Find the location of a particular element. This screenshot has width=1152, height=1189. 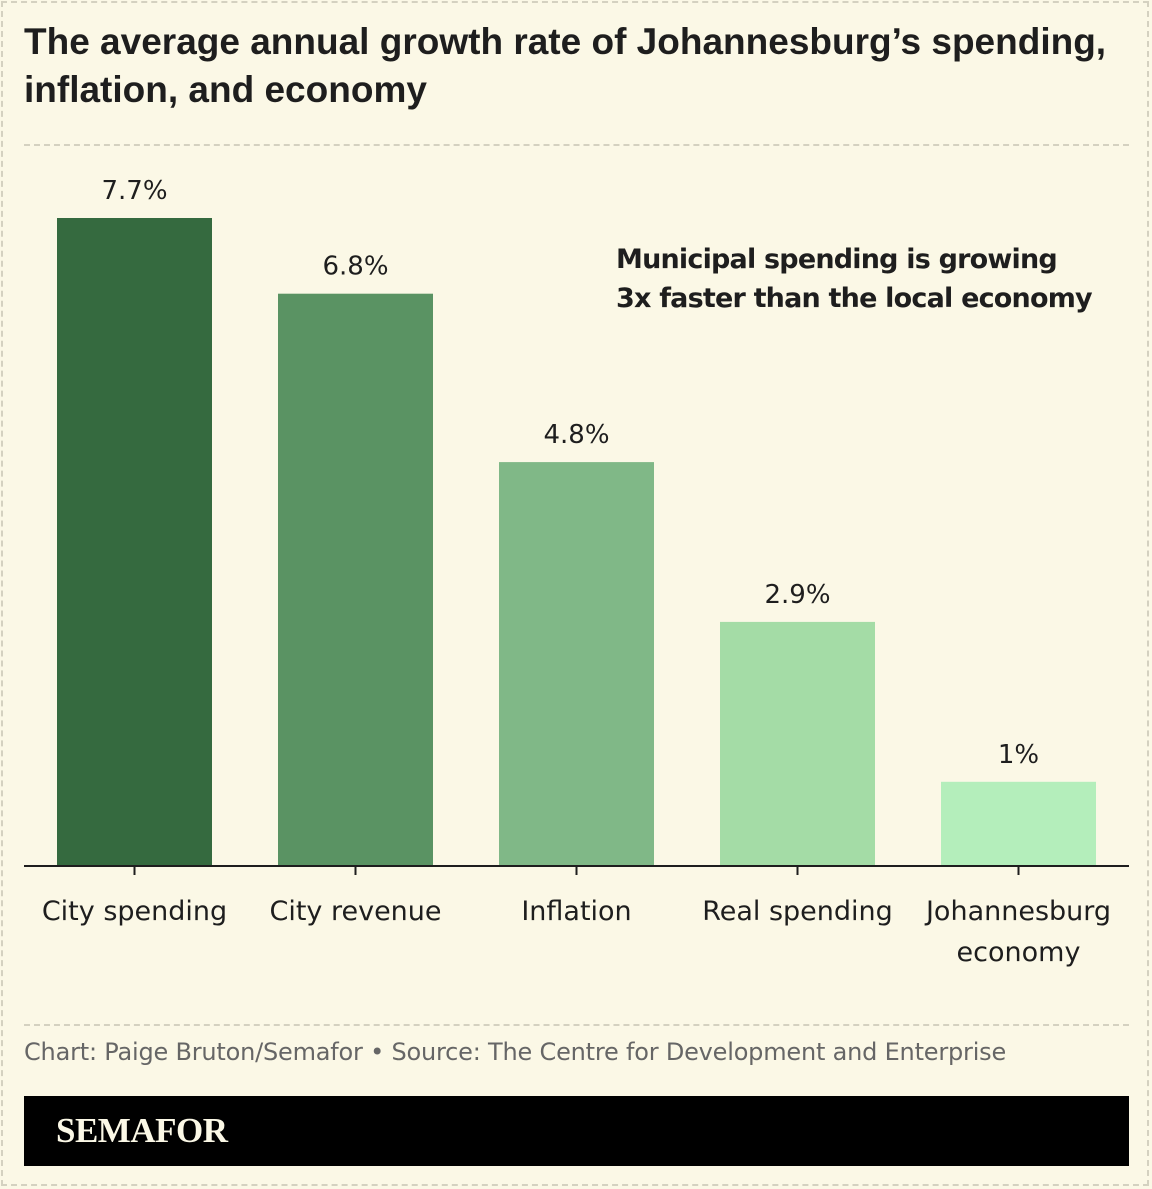

x-tick-label: Inflation is located at coordinates (576, 911).